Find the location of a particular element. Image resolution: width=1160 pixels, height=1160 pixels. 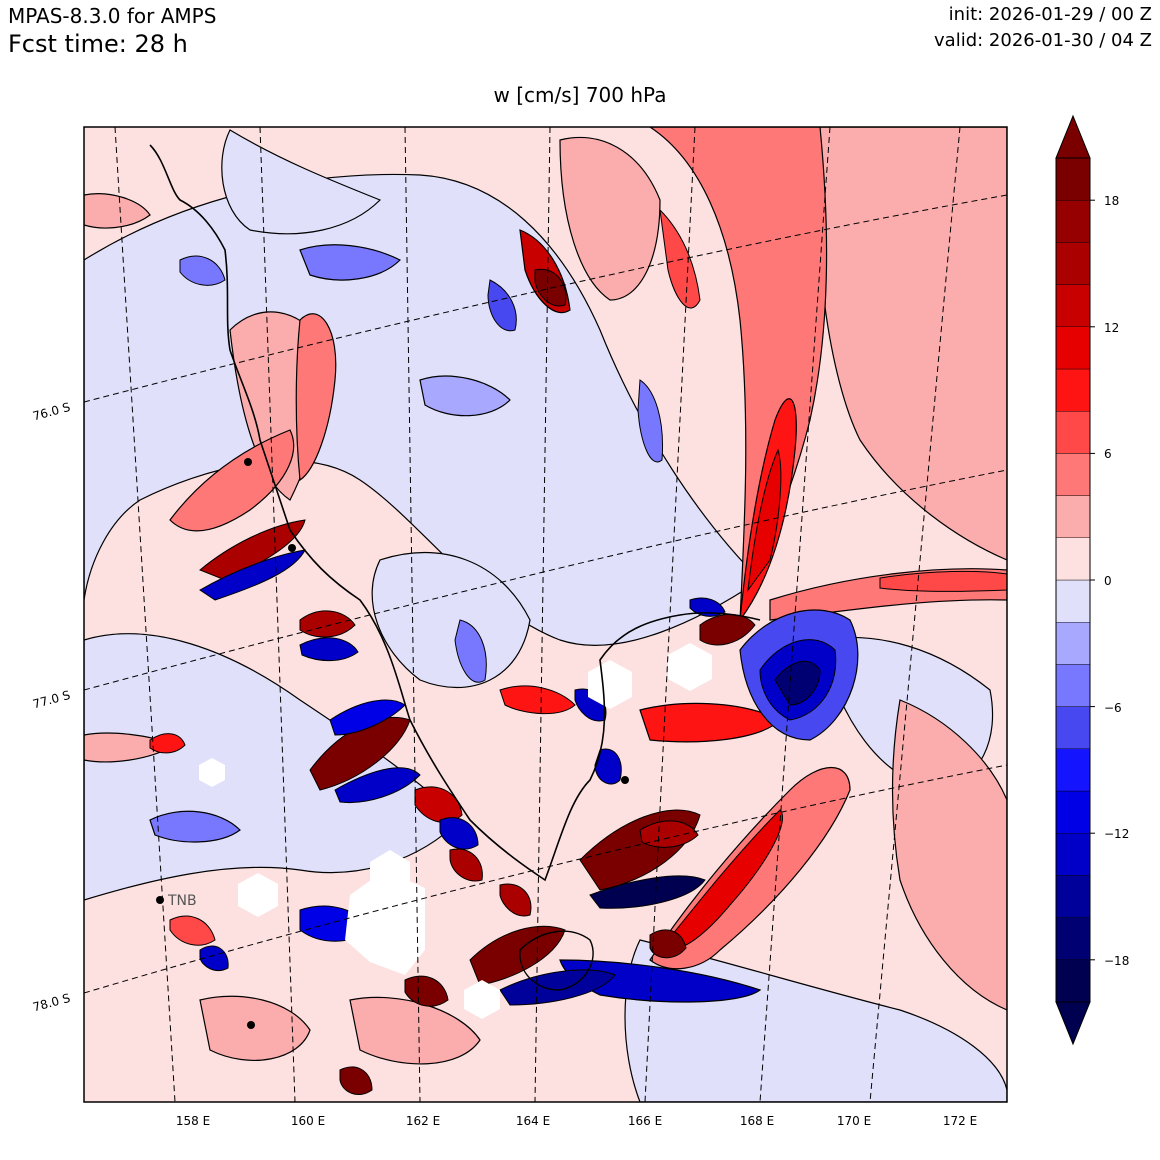

colorbar-extend-max is located at coordinates (1073, 136).